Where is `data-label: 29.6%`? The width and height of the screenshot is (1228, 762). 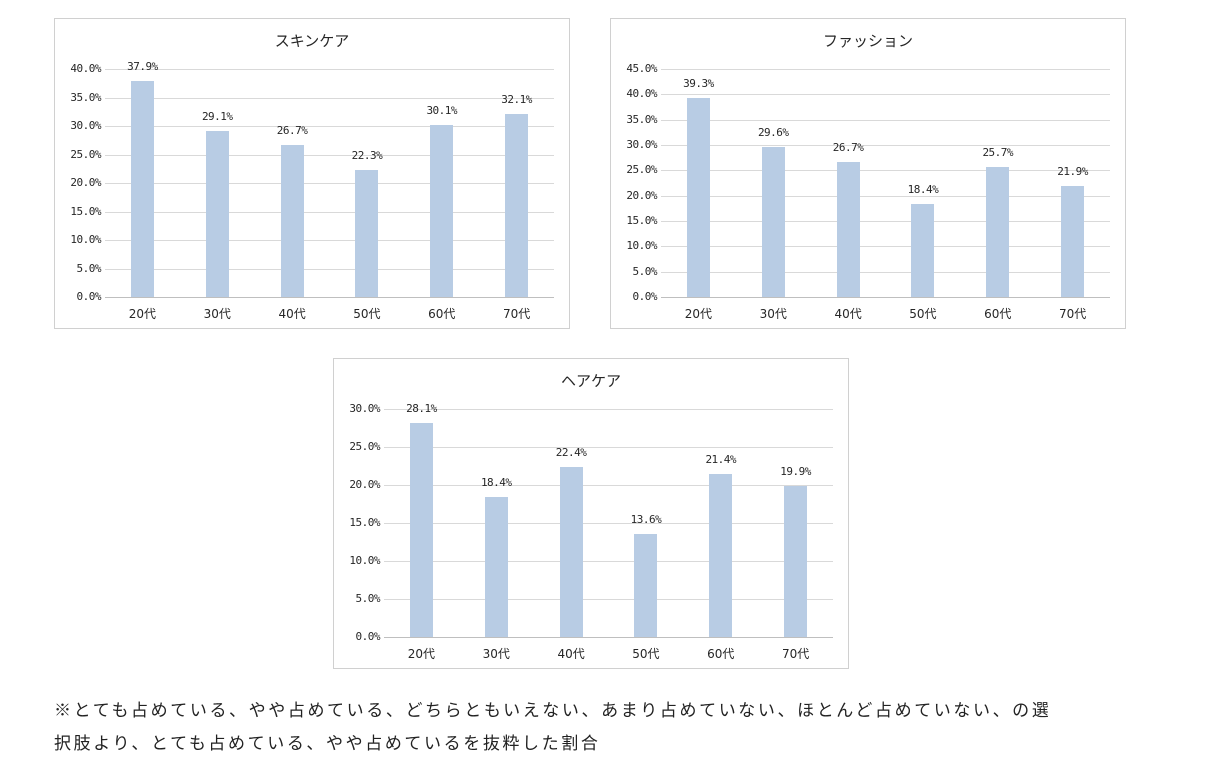 data-label: 29.6% is located at coordinates (773, 133).